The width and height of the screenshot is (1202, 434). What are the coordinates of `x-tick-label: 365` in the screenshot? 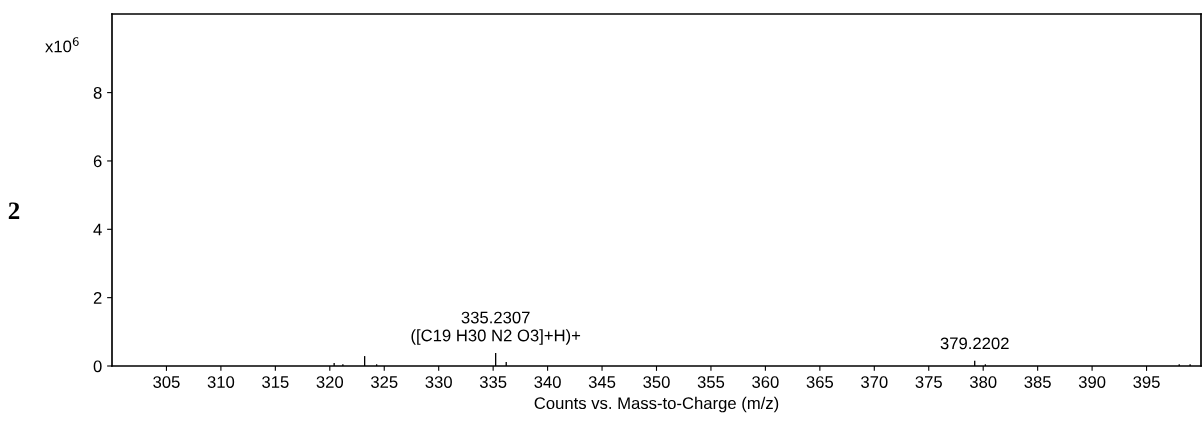 It's located at (820, 382).